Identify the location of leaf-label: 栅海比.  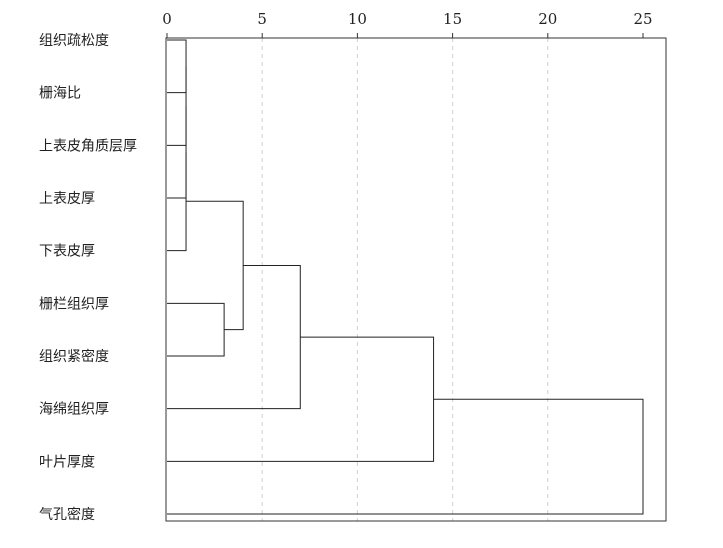
(60, 94).